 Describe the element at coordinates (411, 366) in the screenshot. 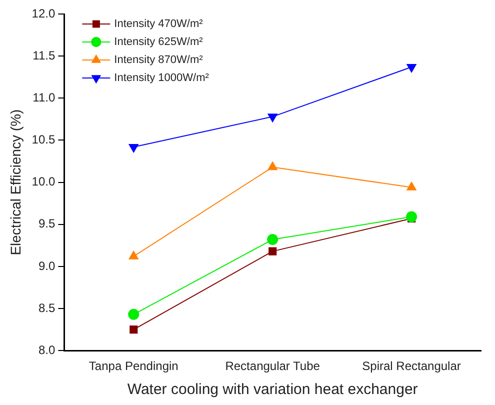

I see `x-tick-label: Spiral Rectangular` at that location.